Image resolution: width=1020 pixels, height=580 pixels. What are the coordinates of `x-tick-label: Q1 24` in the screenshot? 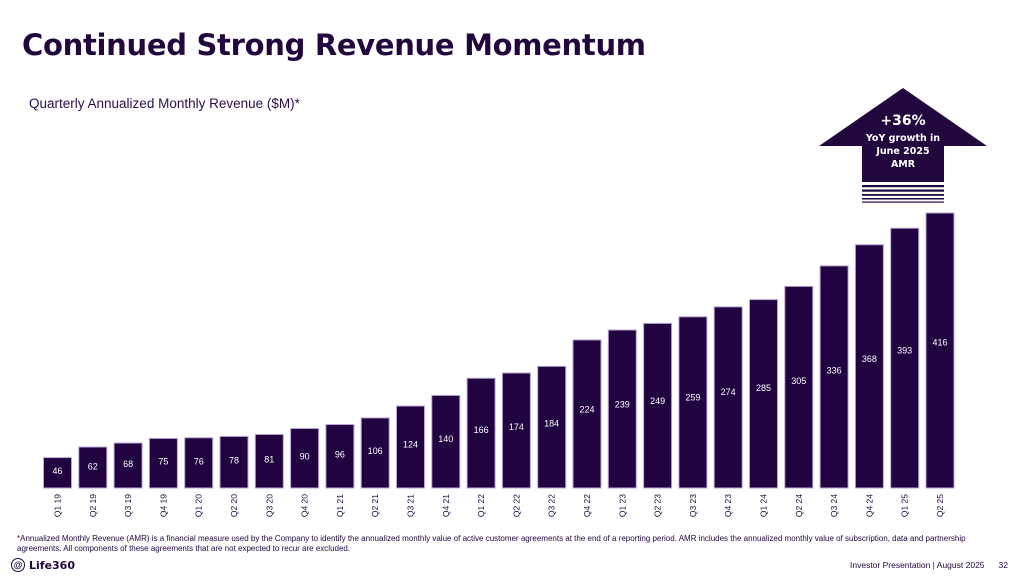 It's located at (764, 505).